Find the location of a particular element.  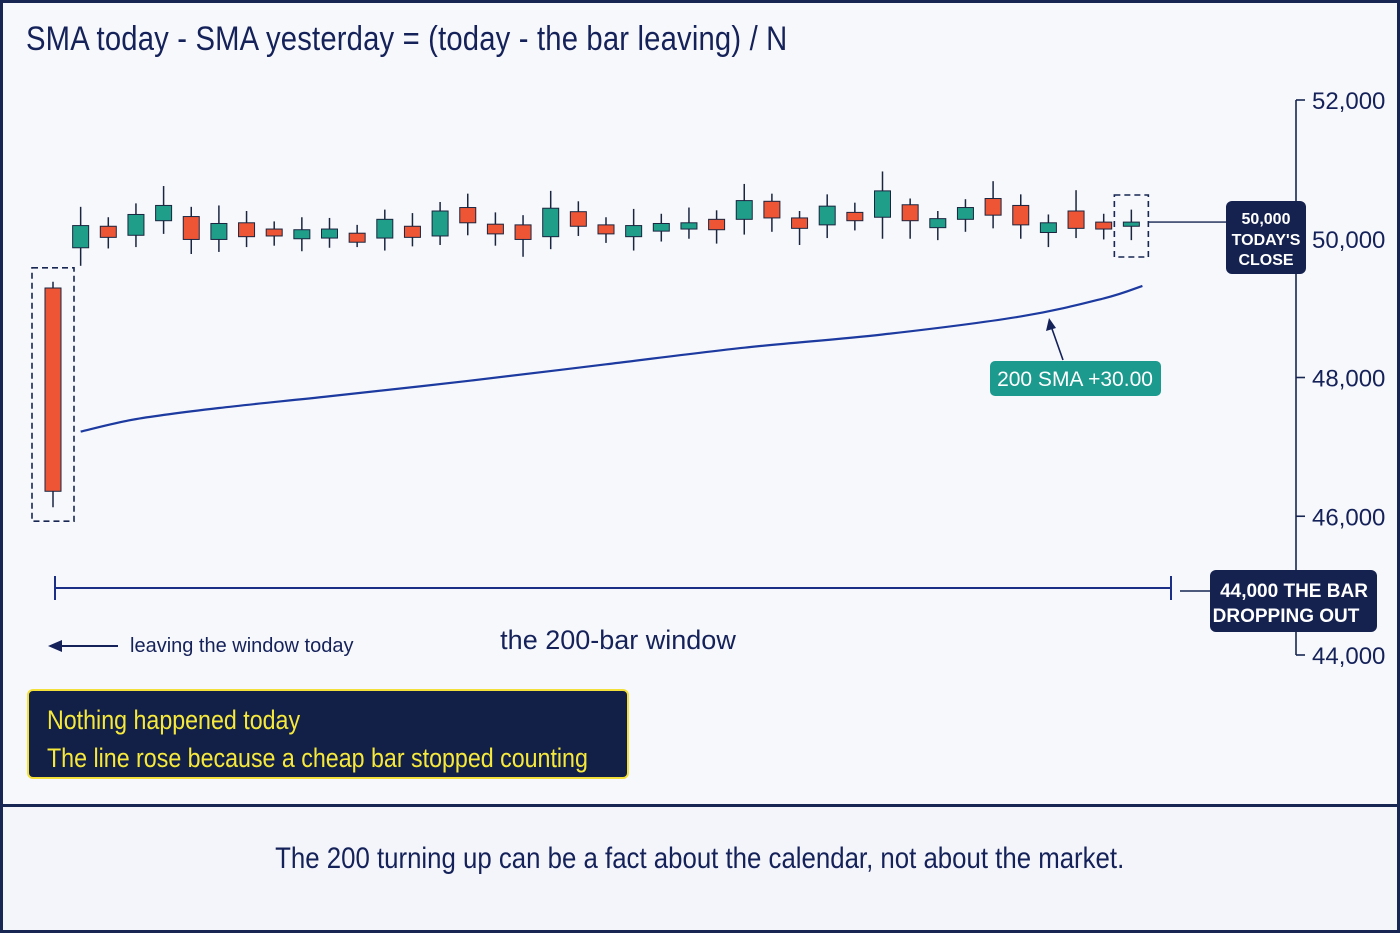

bar-dropping-label-2: DROPPING OUT is located at coordinates (1286, 616).